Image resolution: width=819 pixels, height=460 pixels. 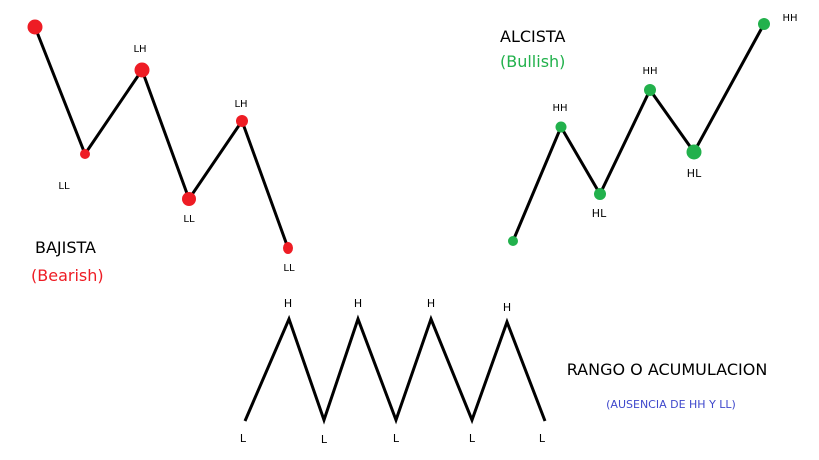 I want to click on bearish-label-ll-1: LL, so click(x=64, y=186).